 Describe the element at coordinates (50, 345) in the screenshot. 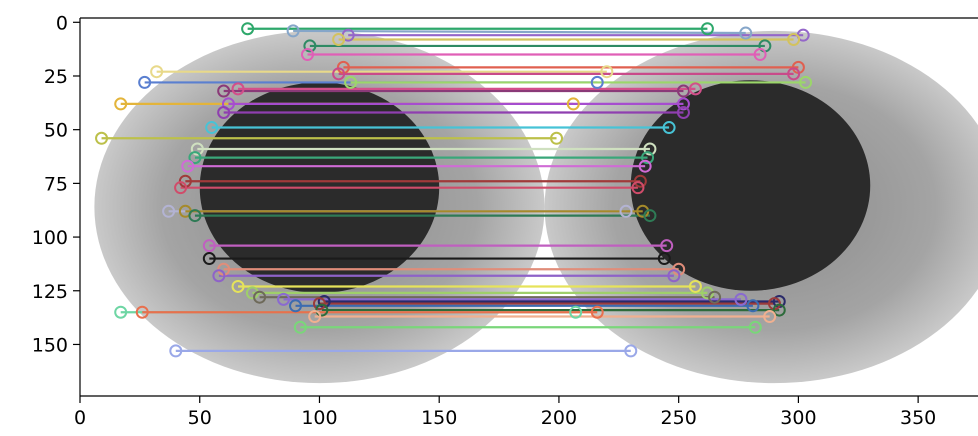

I see `y-tick-label: 150` at that location.